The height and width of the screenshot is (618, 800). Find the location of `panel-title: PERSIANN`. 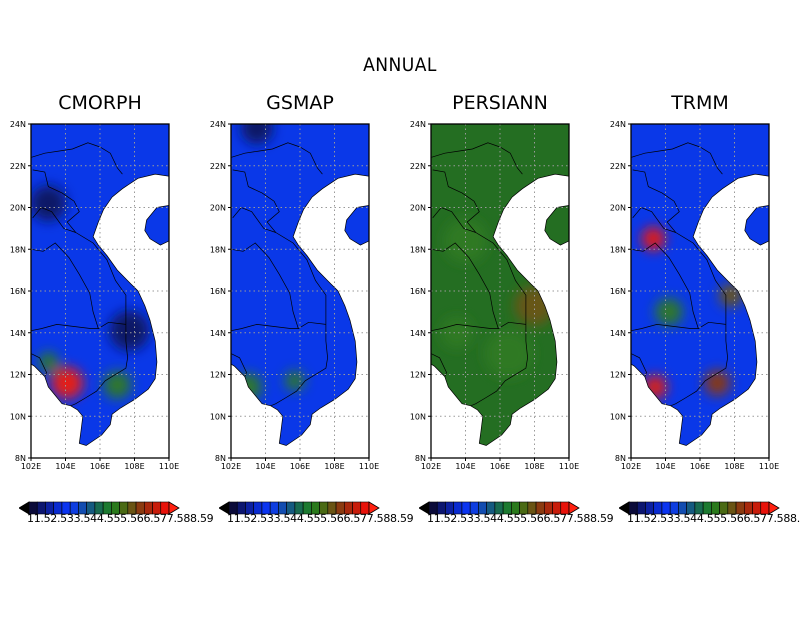

panel-title: PERSIANN is located at coordinates (500, 103).